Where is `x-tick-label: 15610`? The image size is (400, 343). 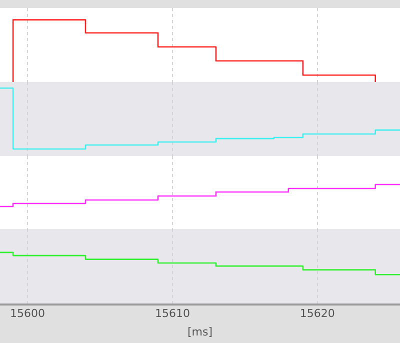
x-tick-label: 15610 is located at coordinates (172, 313).